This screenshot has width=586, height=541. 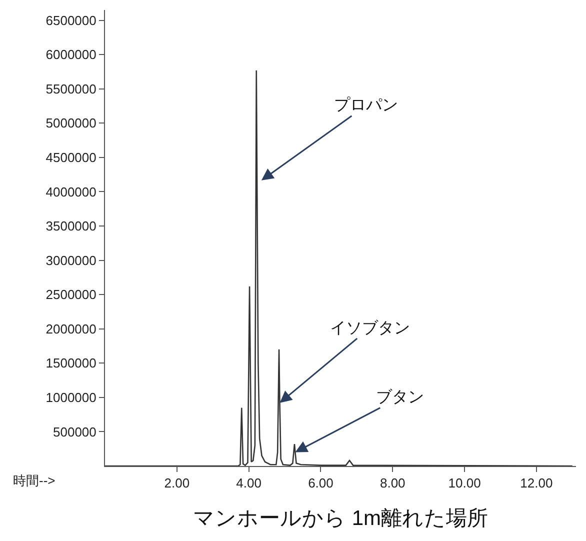 I want to click on y-tick-label: 500000, so click(x=74, y=432).